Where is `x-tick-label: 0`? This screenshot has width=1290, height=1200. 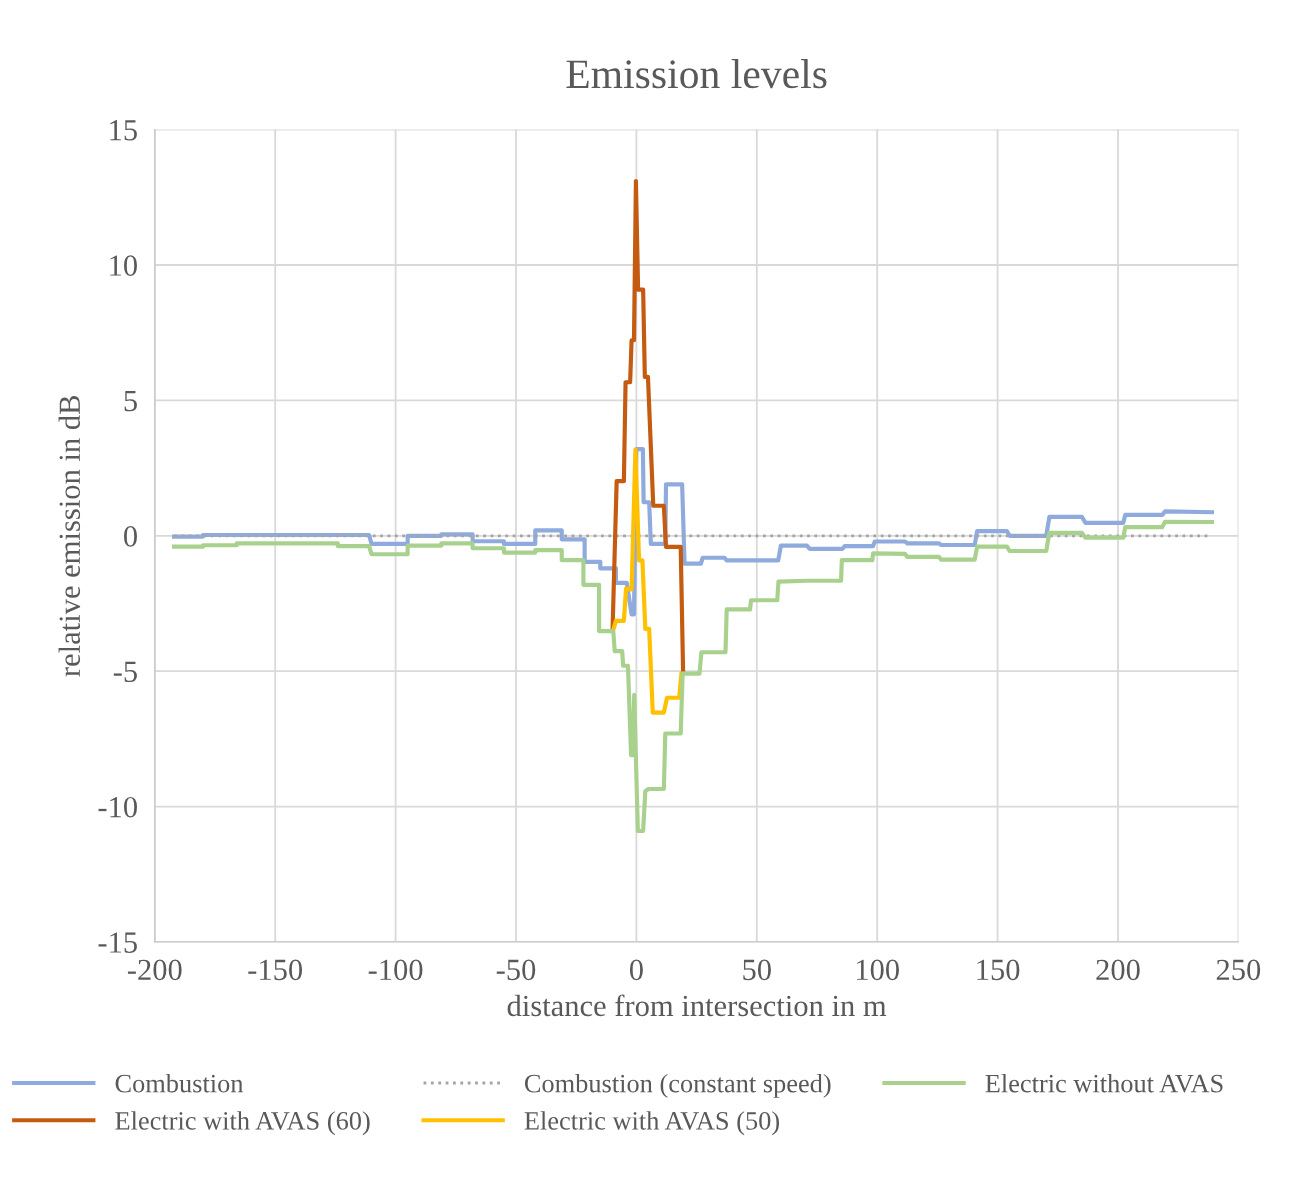
x-tick-label: 0 is located at coordinates (636, 970).